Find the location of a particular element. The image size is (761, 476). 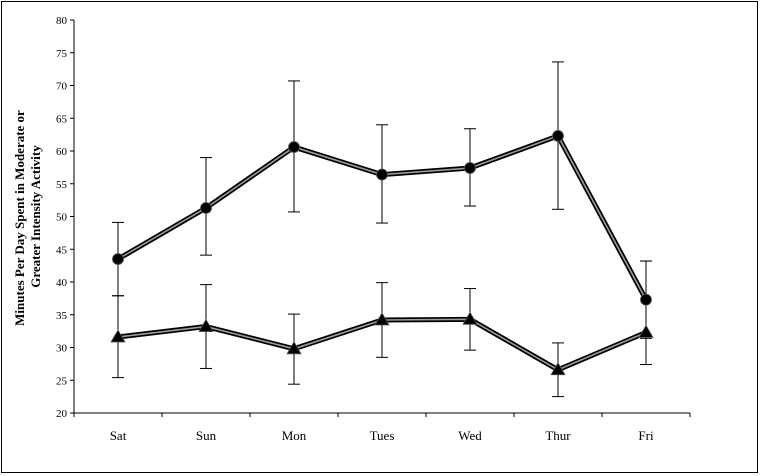

x-tick-label: Mon is located at coordinates (294, 435).